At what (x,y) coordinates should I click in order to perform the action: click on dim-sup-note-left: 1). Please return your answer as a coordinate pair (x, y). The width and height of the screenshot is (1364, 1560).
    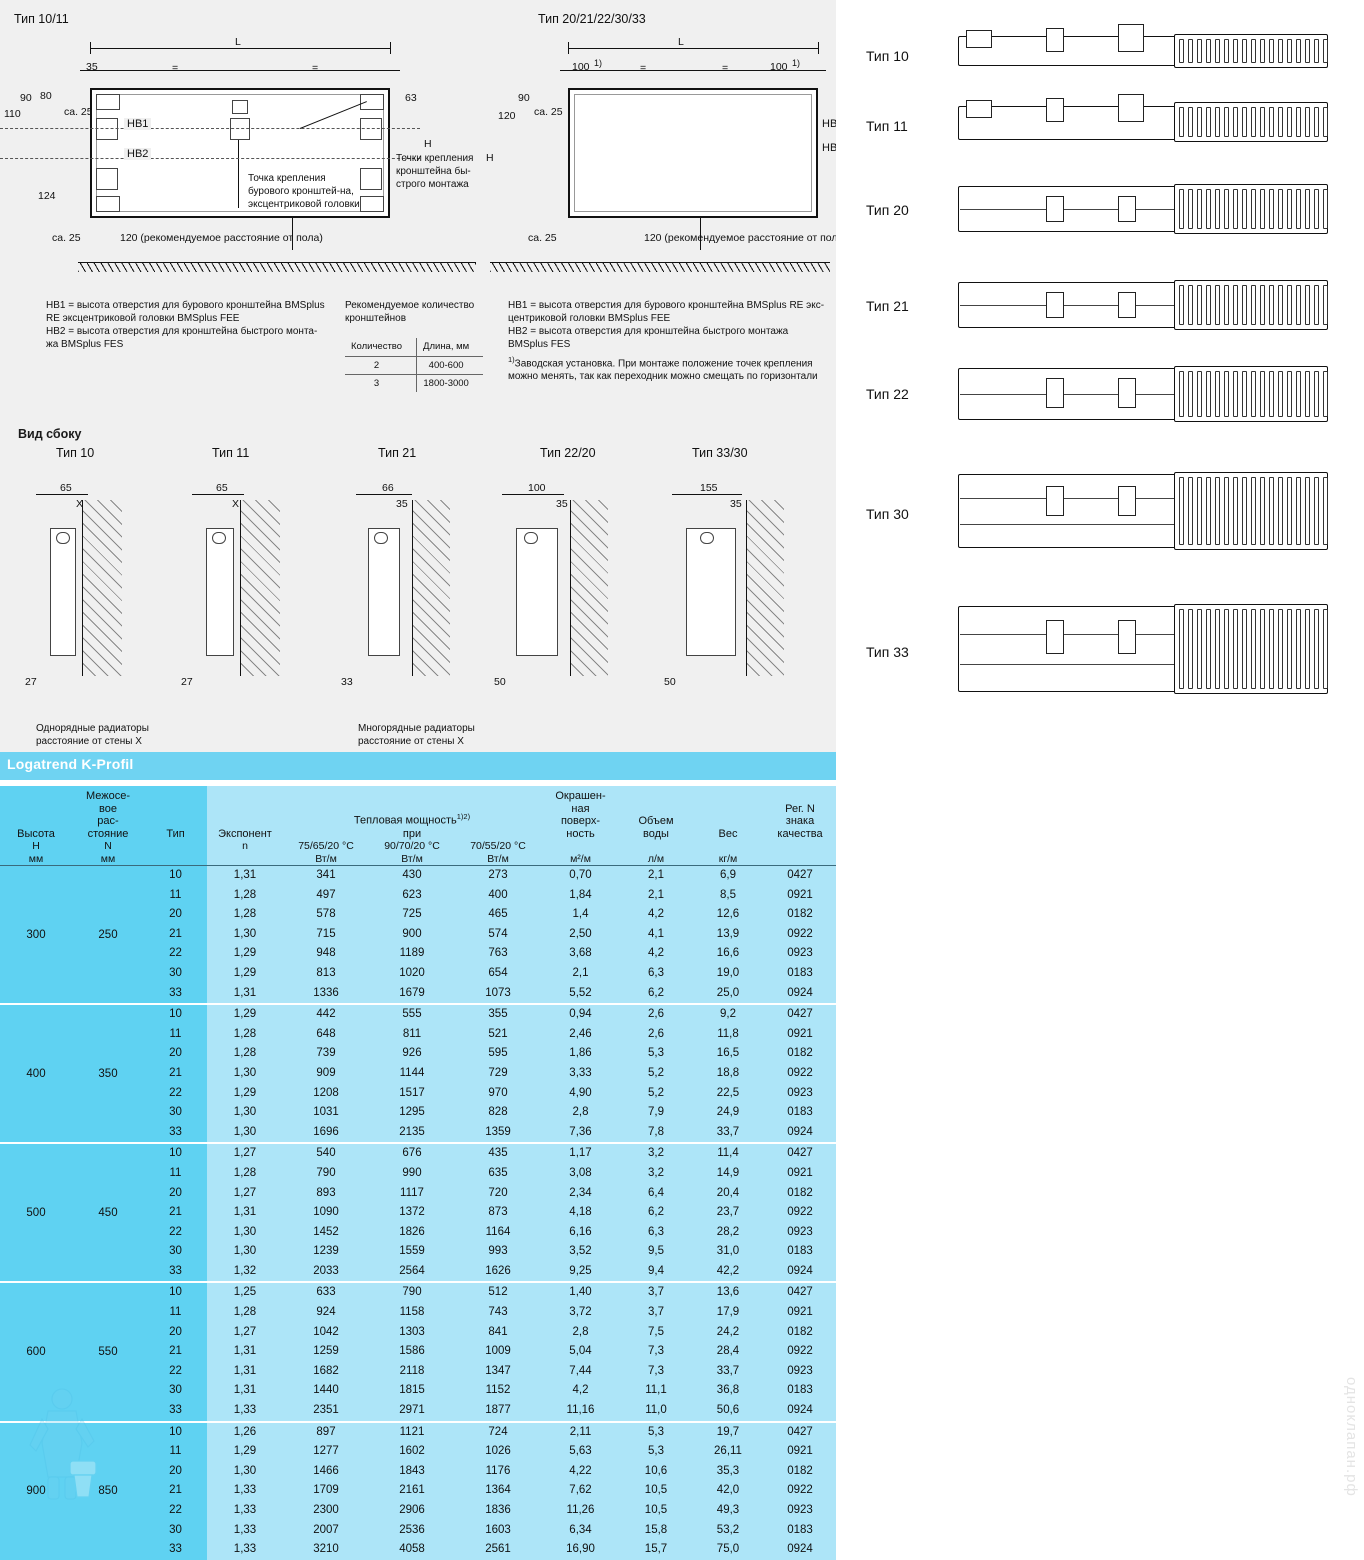
    Looking at the image, I should click on (598, 63).